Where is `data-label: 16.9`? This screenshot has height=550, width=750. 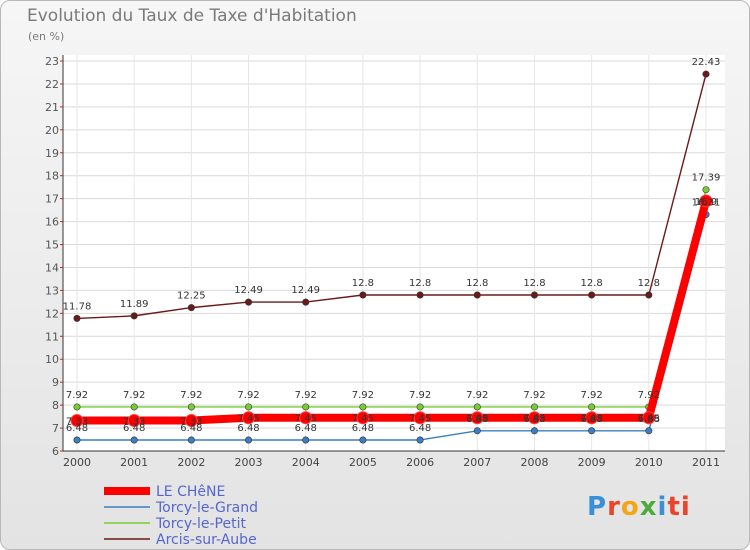 data-label: 16.9 is located at coordinates (706, 202).